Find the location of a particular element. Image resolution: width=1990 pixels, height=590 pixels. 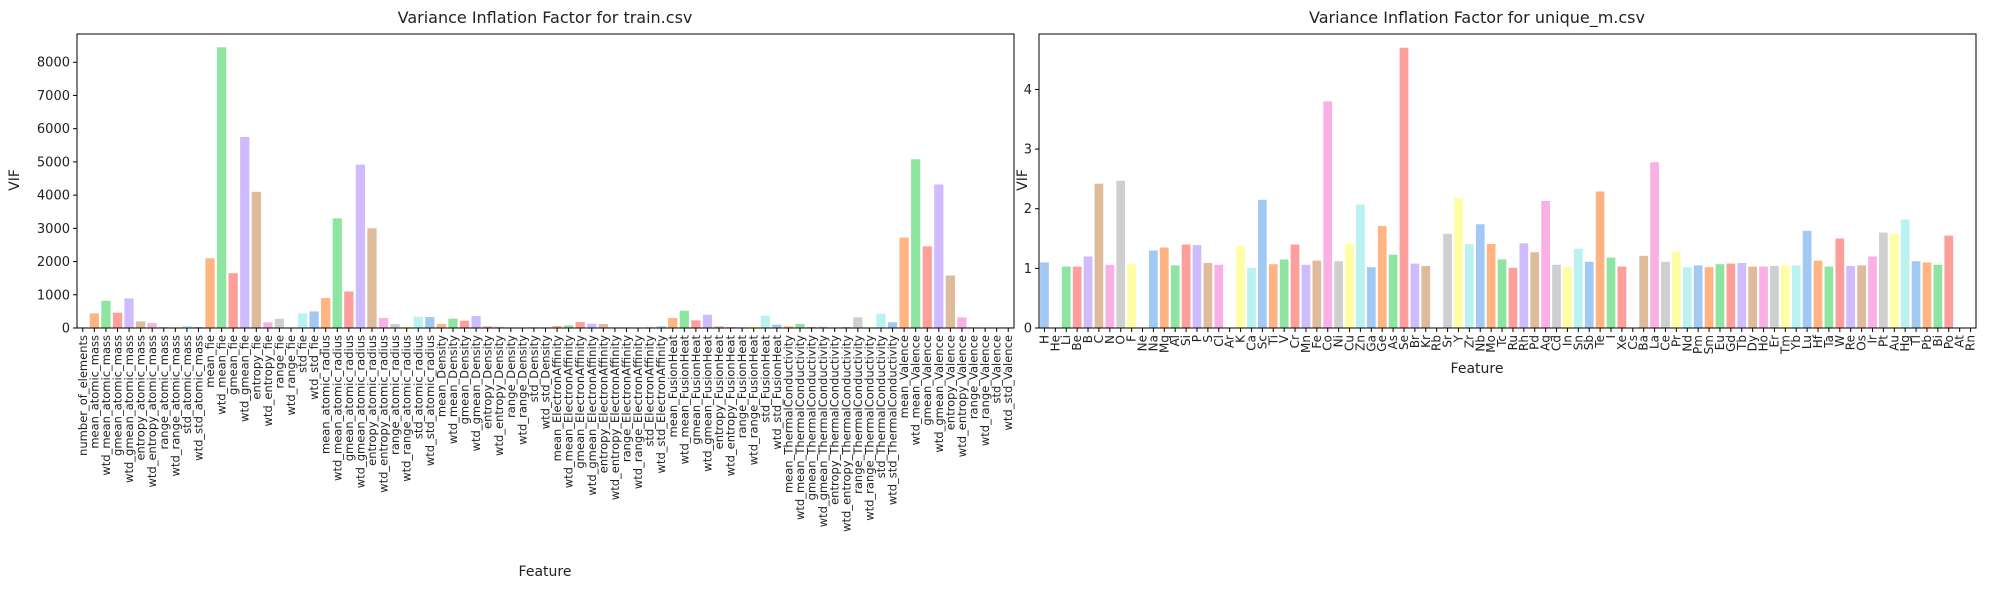

unique-m-y-tick-label: 4 is located at coordinates (1028, 90).